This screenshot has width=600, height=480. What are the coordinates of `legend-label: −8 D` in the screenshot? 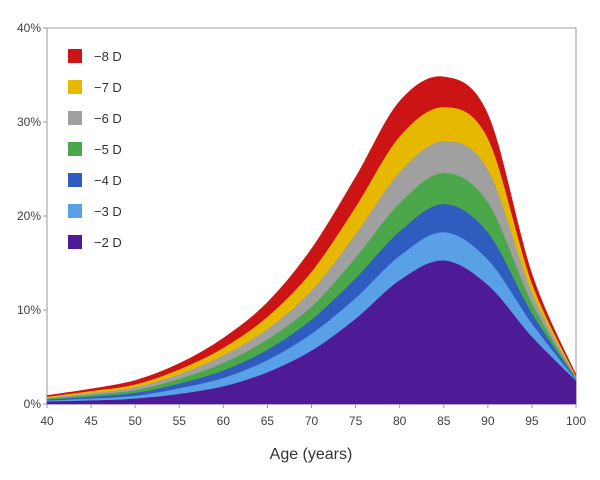 It's located at (108, 56).